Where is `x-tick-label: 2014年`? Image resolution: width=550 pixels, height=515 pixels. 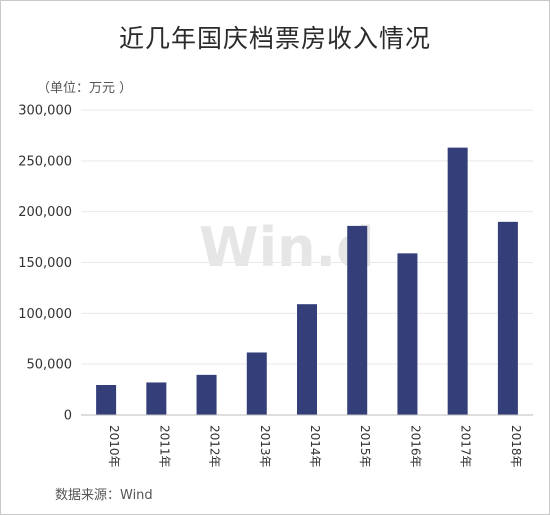 x-tick-label: 2014年 is located at coordinates (315, 446).